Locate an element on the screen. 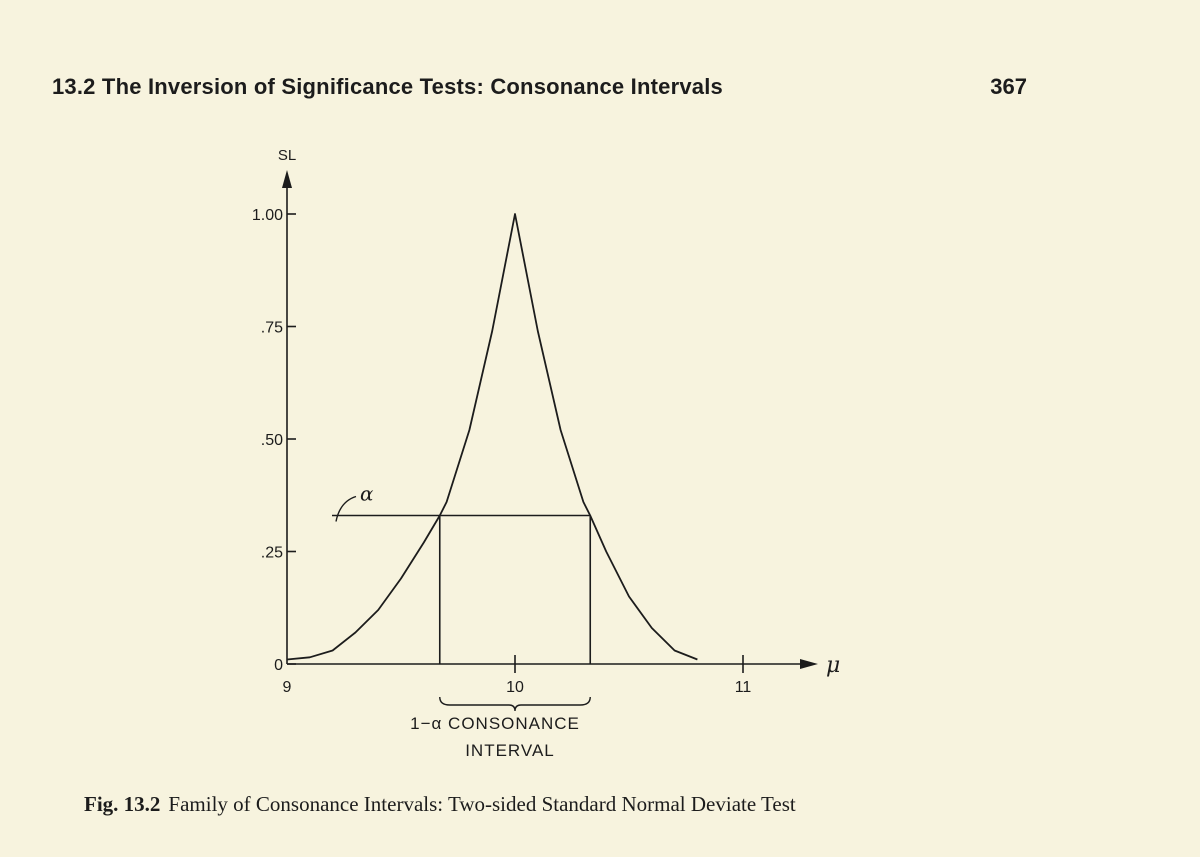  figure-label: Fig. 13.2 is located at coordinates (122, 804).